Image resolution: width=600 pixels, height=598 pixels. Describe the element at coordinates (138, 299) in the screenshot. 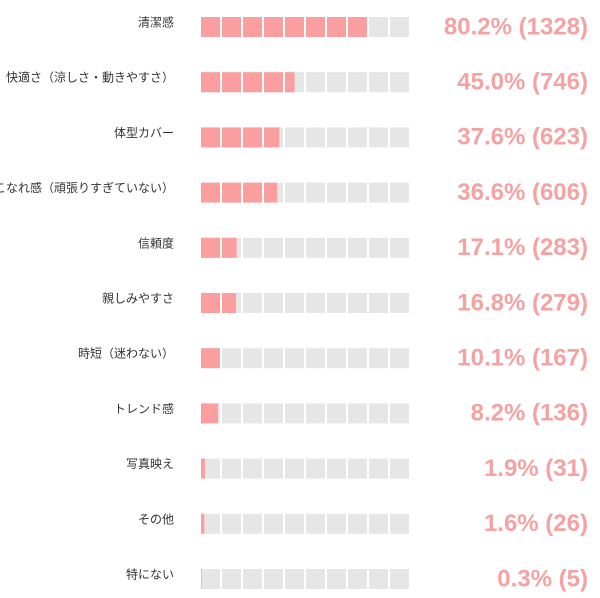

I see `category-label: 親しみやすさ` at that location.